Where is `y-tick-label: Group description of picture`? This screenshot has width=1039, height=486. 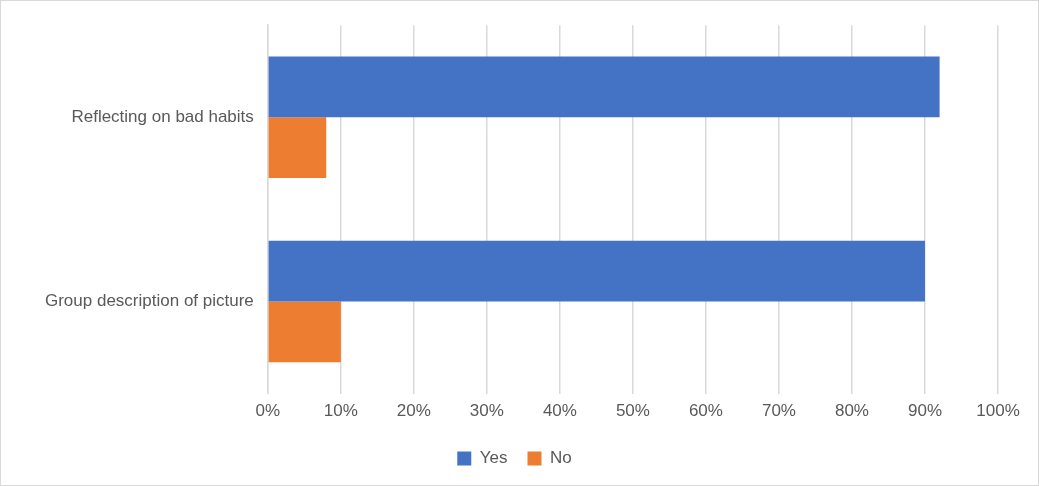
y-tick-label: Group description of picture is located at coordinates (149, 301).